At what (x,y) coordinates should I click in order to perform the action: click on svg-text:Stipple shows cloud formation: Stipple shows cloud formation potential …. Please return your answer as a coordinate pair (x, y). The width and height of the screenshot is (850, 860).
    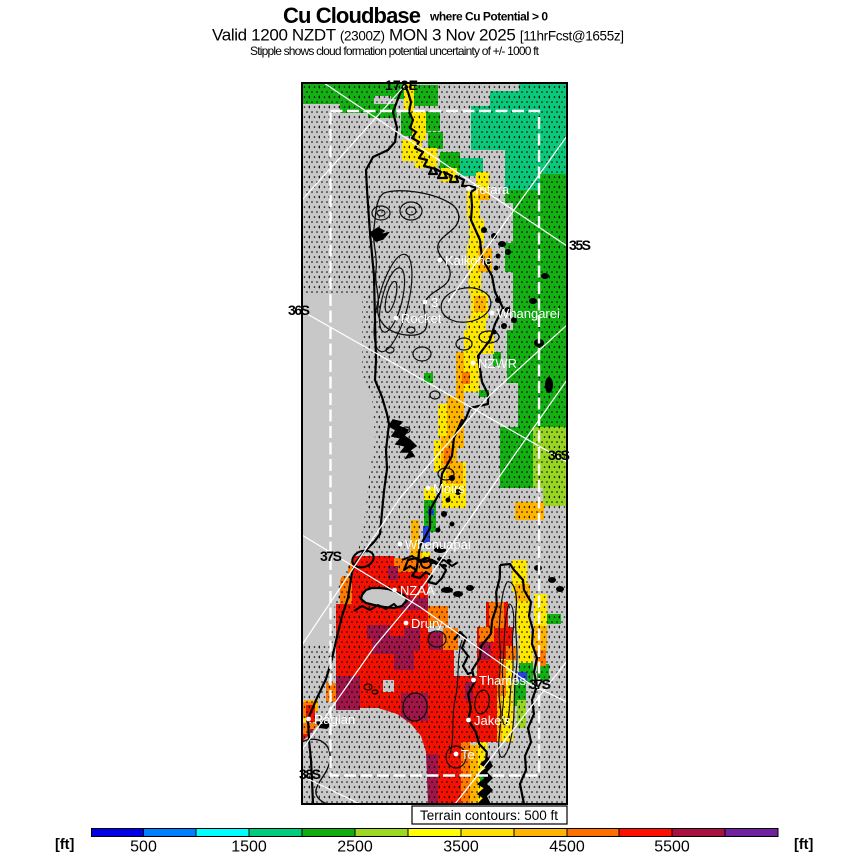
    Looking at the image, I should click on (395, 51).